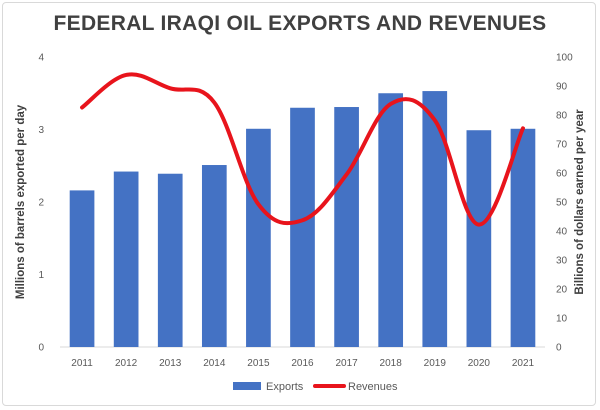 Image resolution: width=600 pixels, height=410 pixels. What do you see at coordinates (41, 203) in the screenshot?
I see `y-left-tick-label: 2` at bounding box center [41, 203].